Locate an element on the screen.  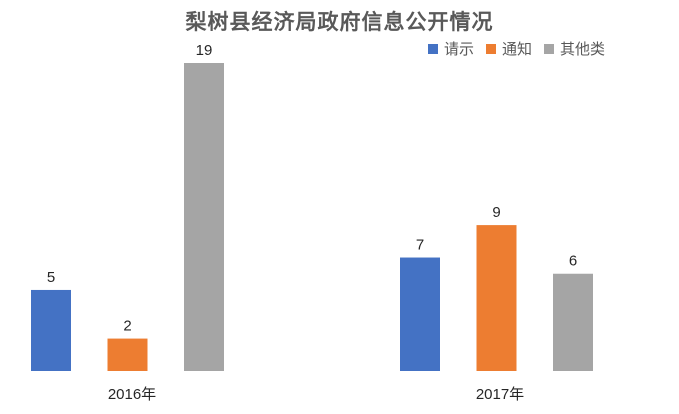
bar-tongzhi-cat-2017 is located at coordinates (496, 298).